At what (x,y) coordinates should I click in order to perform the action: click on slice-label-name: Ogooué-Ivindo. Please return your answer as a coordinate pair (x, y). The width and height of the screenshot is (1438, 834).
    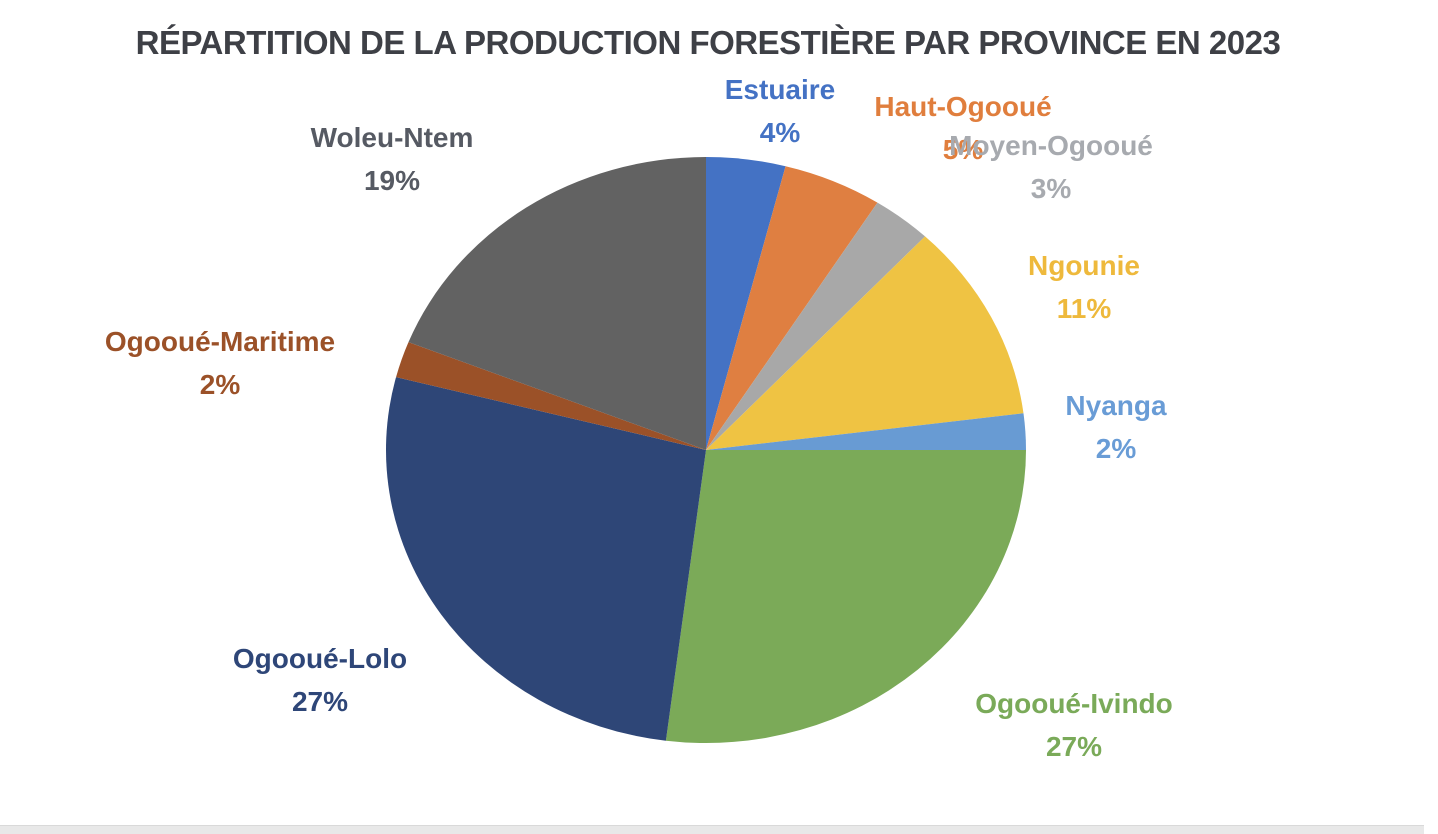
    Looking at the image, I should click on (1074, 703).